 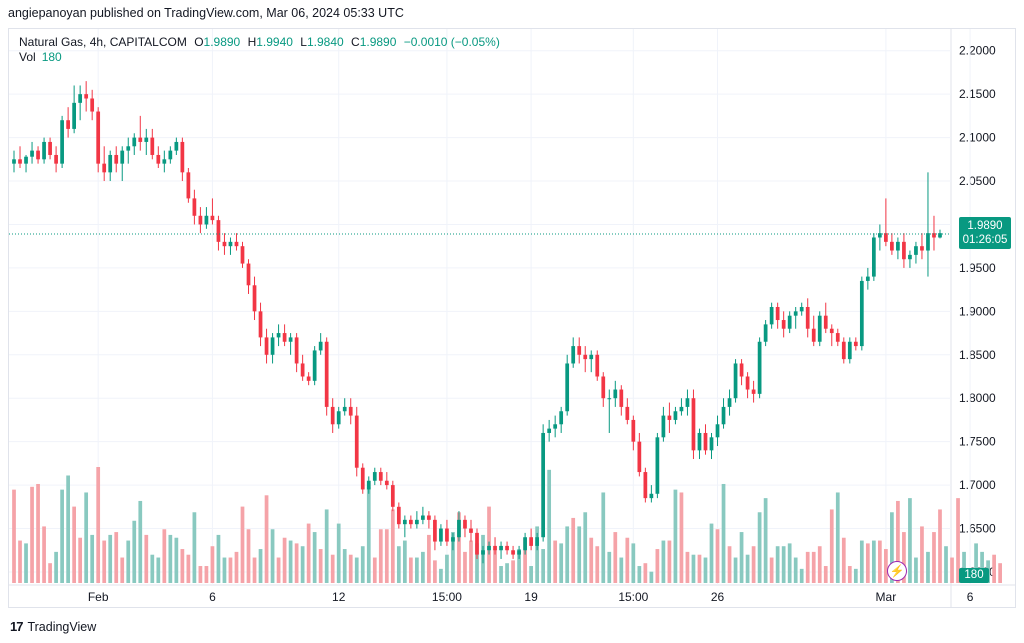 I want to click on y-tick-label: 1.9500, so click(x=977, y=268).